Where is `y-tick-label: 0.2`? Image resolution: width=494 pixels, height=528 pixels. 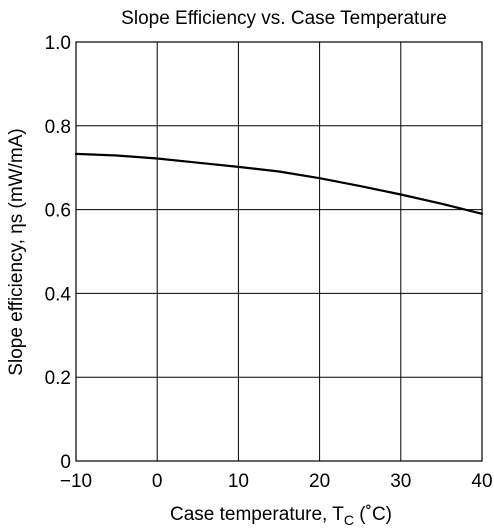 y-tick-label: 0.2 is located at coordinates (58, 378).